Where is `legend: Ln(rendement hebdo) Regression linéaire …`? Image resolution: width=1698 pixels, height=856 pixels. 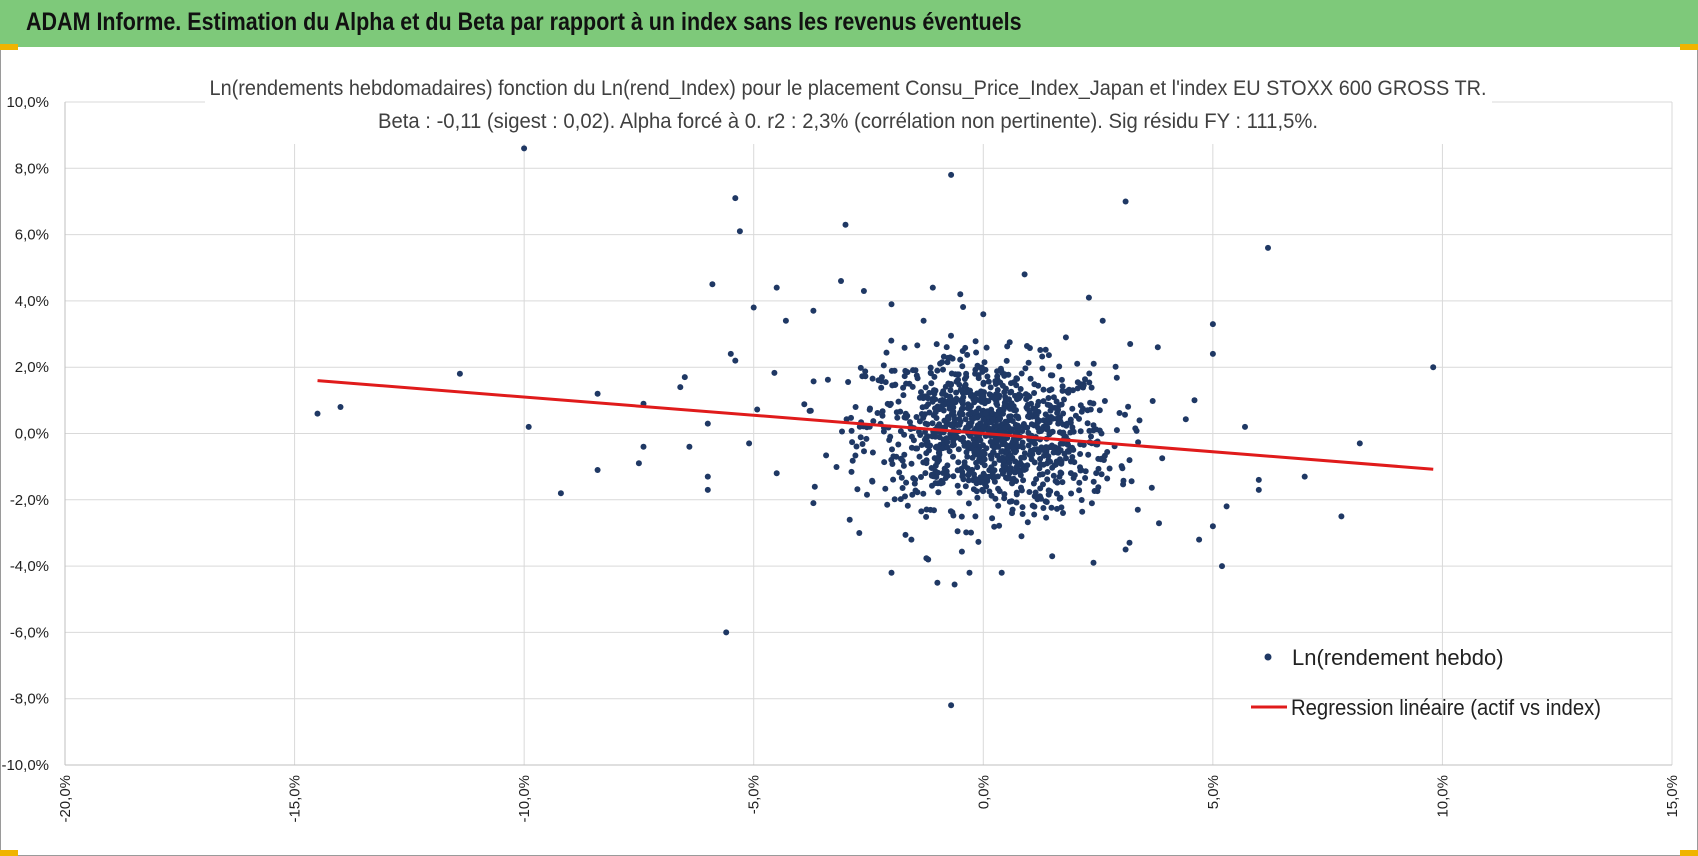
legend: Ln(rendement hebdo) Regression linéaire … is located at coordinates (1426, 682).